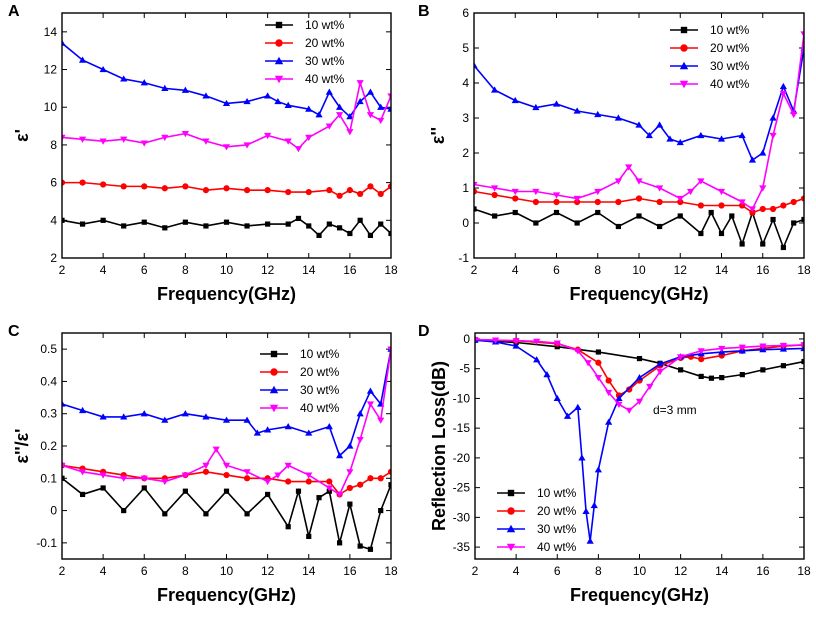  What do you see at coordinates (424, 11) in the screenshot?
I see `panel-label: B` at bounding box center [424, 11].